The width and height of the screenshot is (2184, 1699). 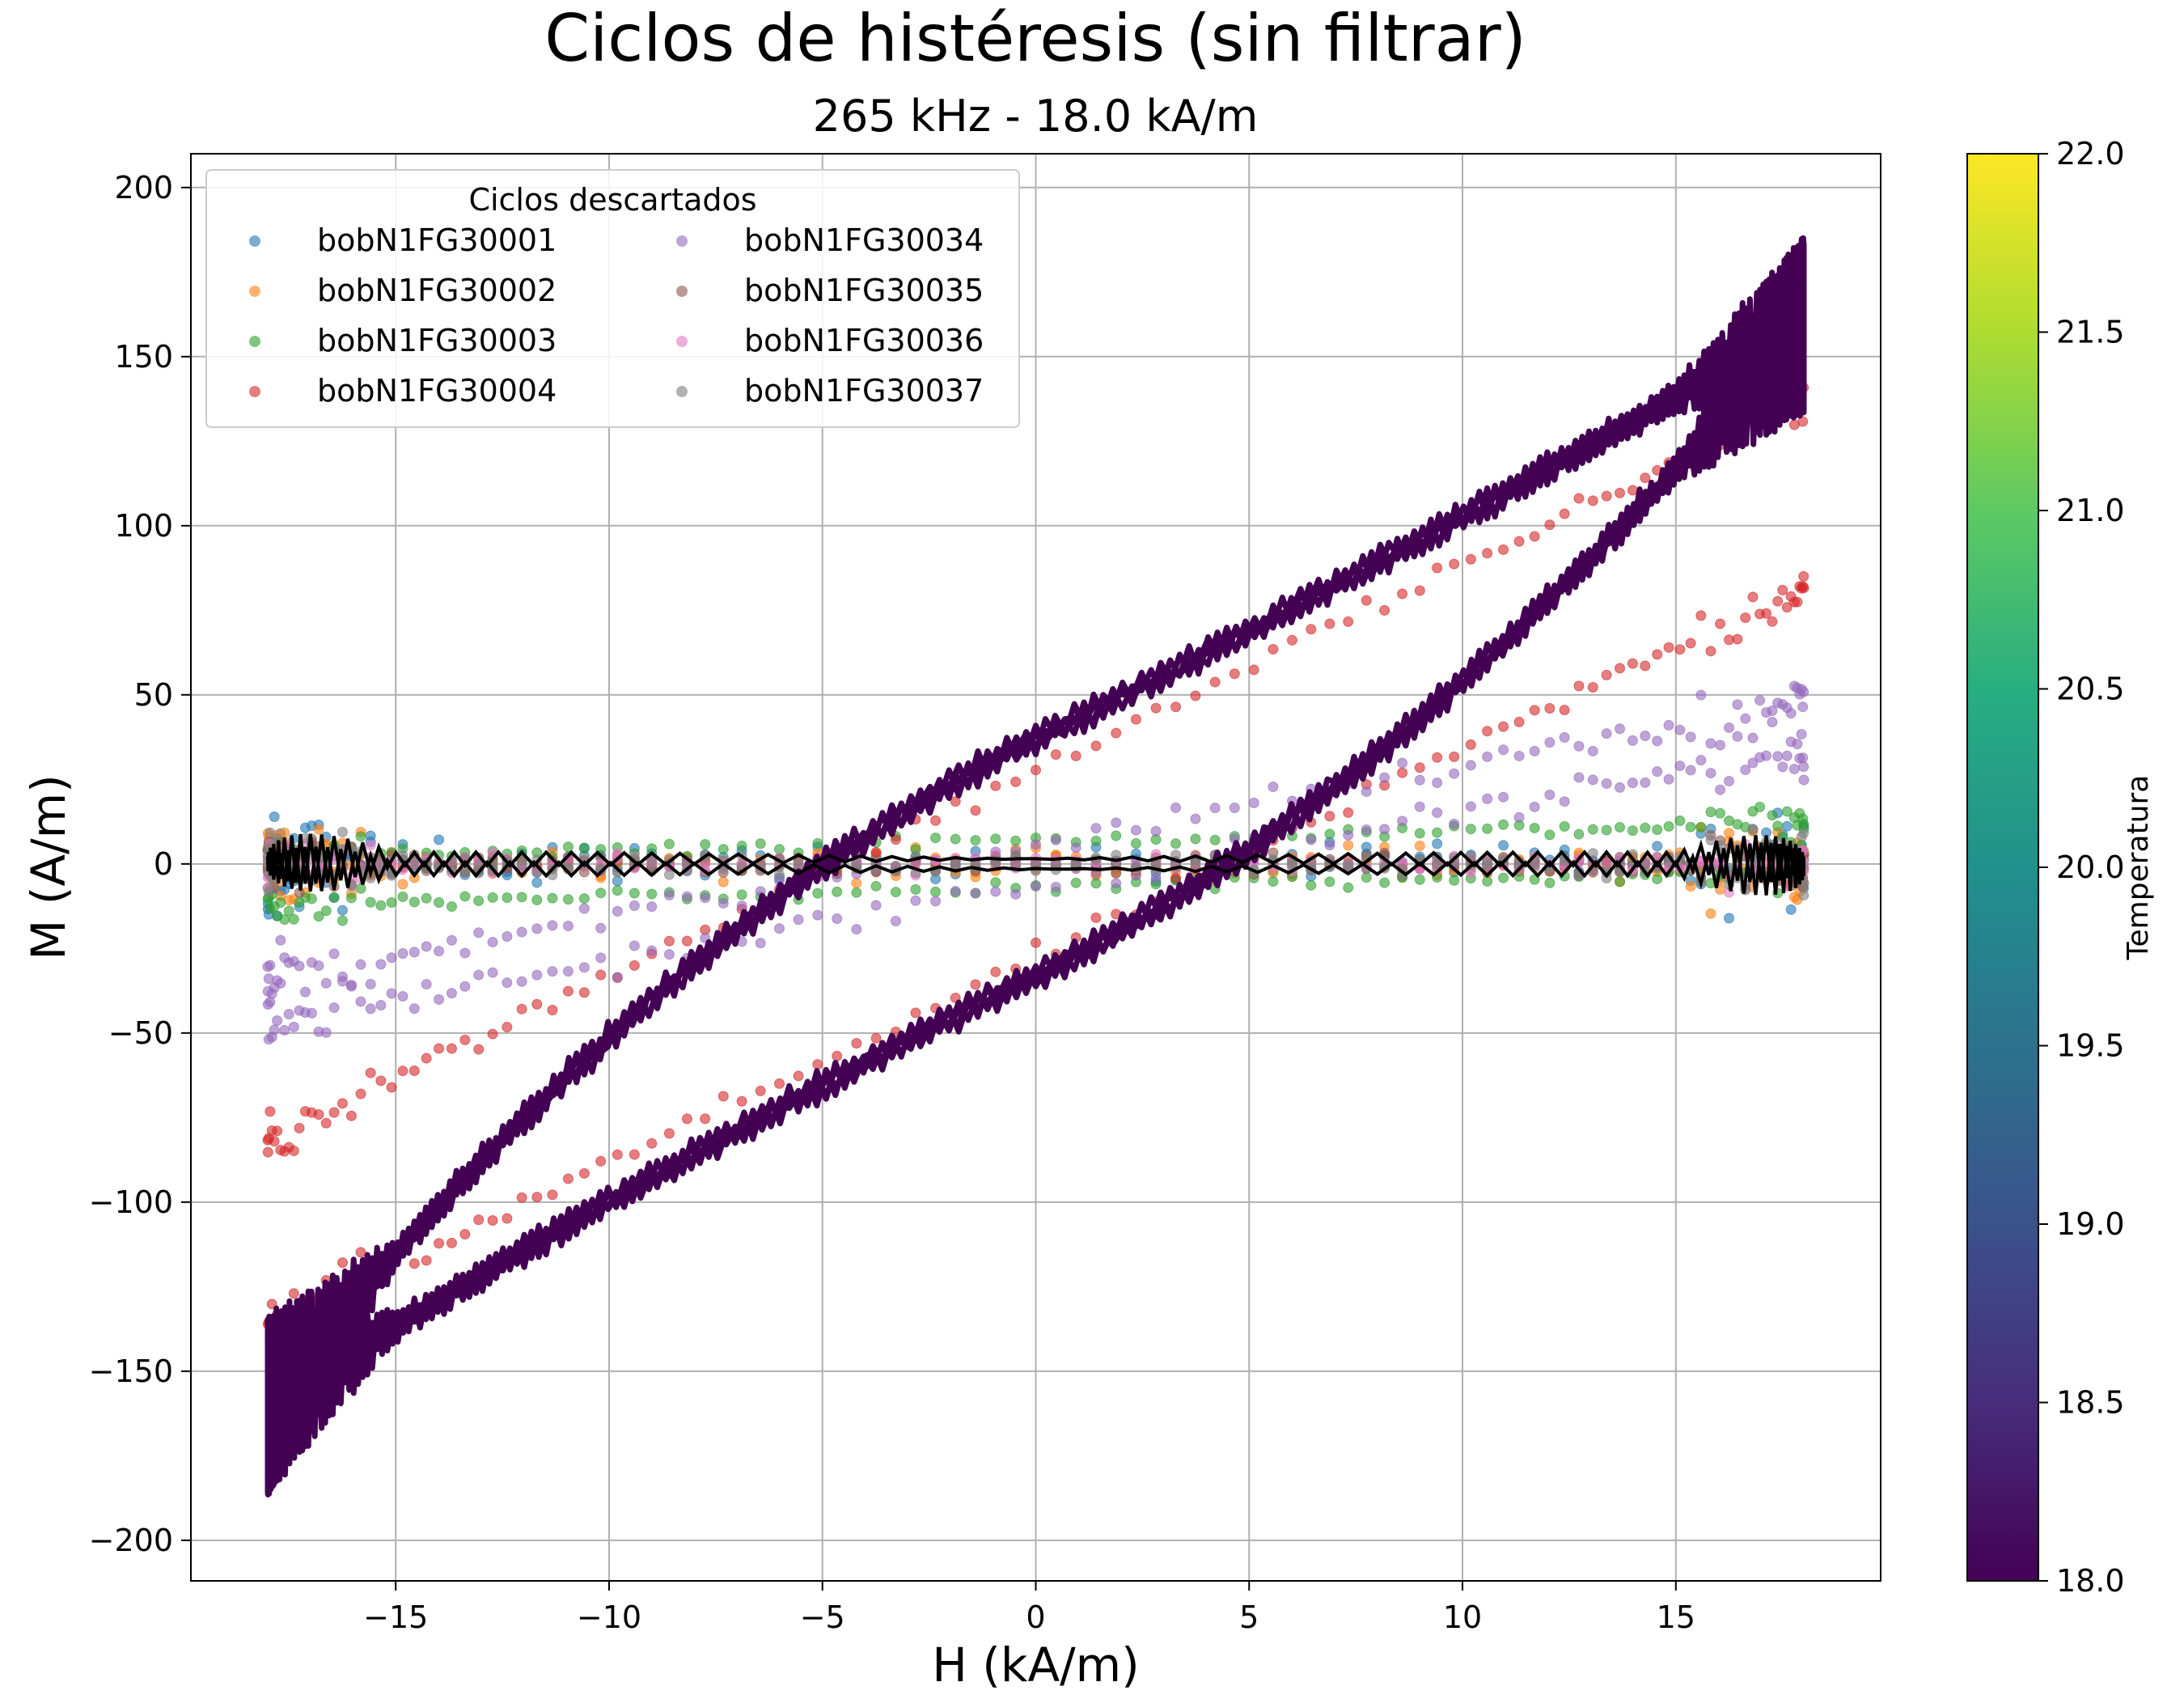 What do you see at coordinates (131, 1540) in the screenshot?
I see `y-tick-label: −200` at bounding box center [131, 1540].